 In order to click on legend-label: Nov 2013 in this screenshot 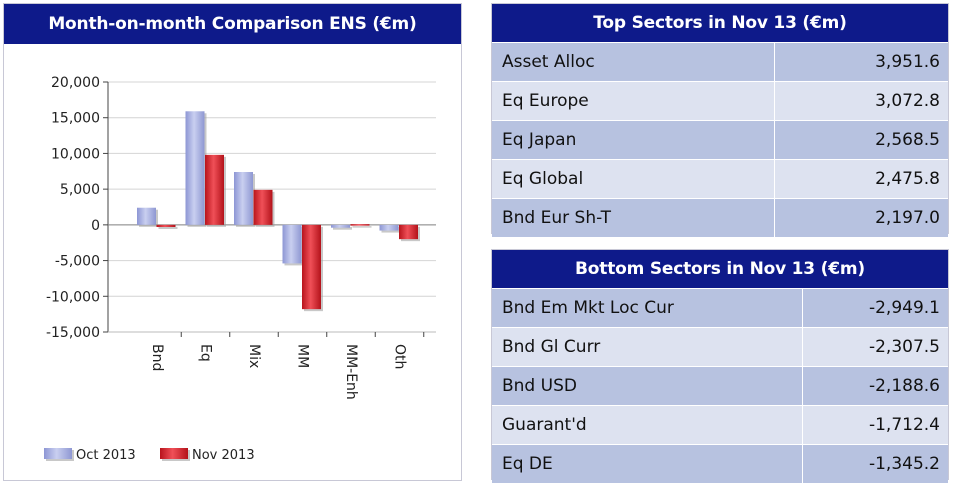, I will do `click(223, 455)`.